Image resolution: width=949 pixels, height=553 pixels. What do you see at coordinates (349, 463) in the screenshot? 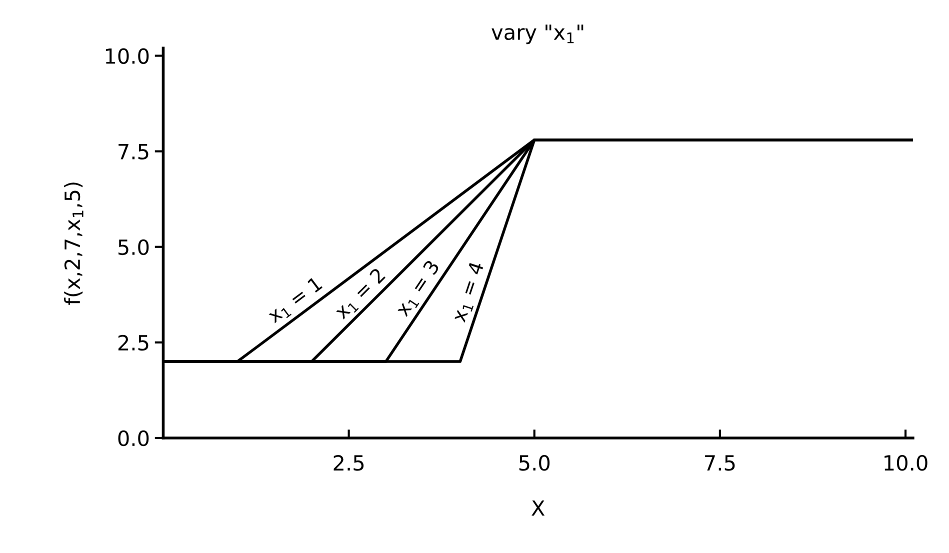
I see `x-tick-label: 2.5` at bounding box center [349, 463].